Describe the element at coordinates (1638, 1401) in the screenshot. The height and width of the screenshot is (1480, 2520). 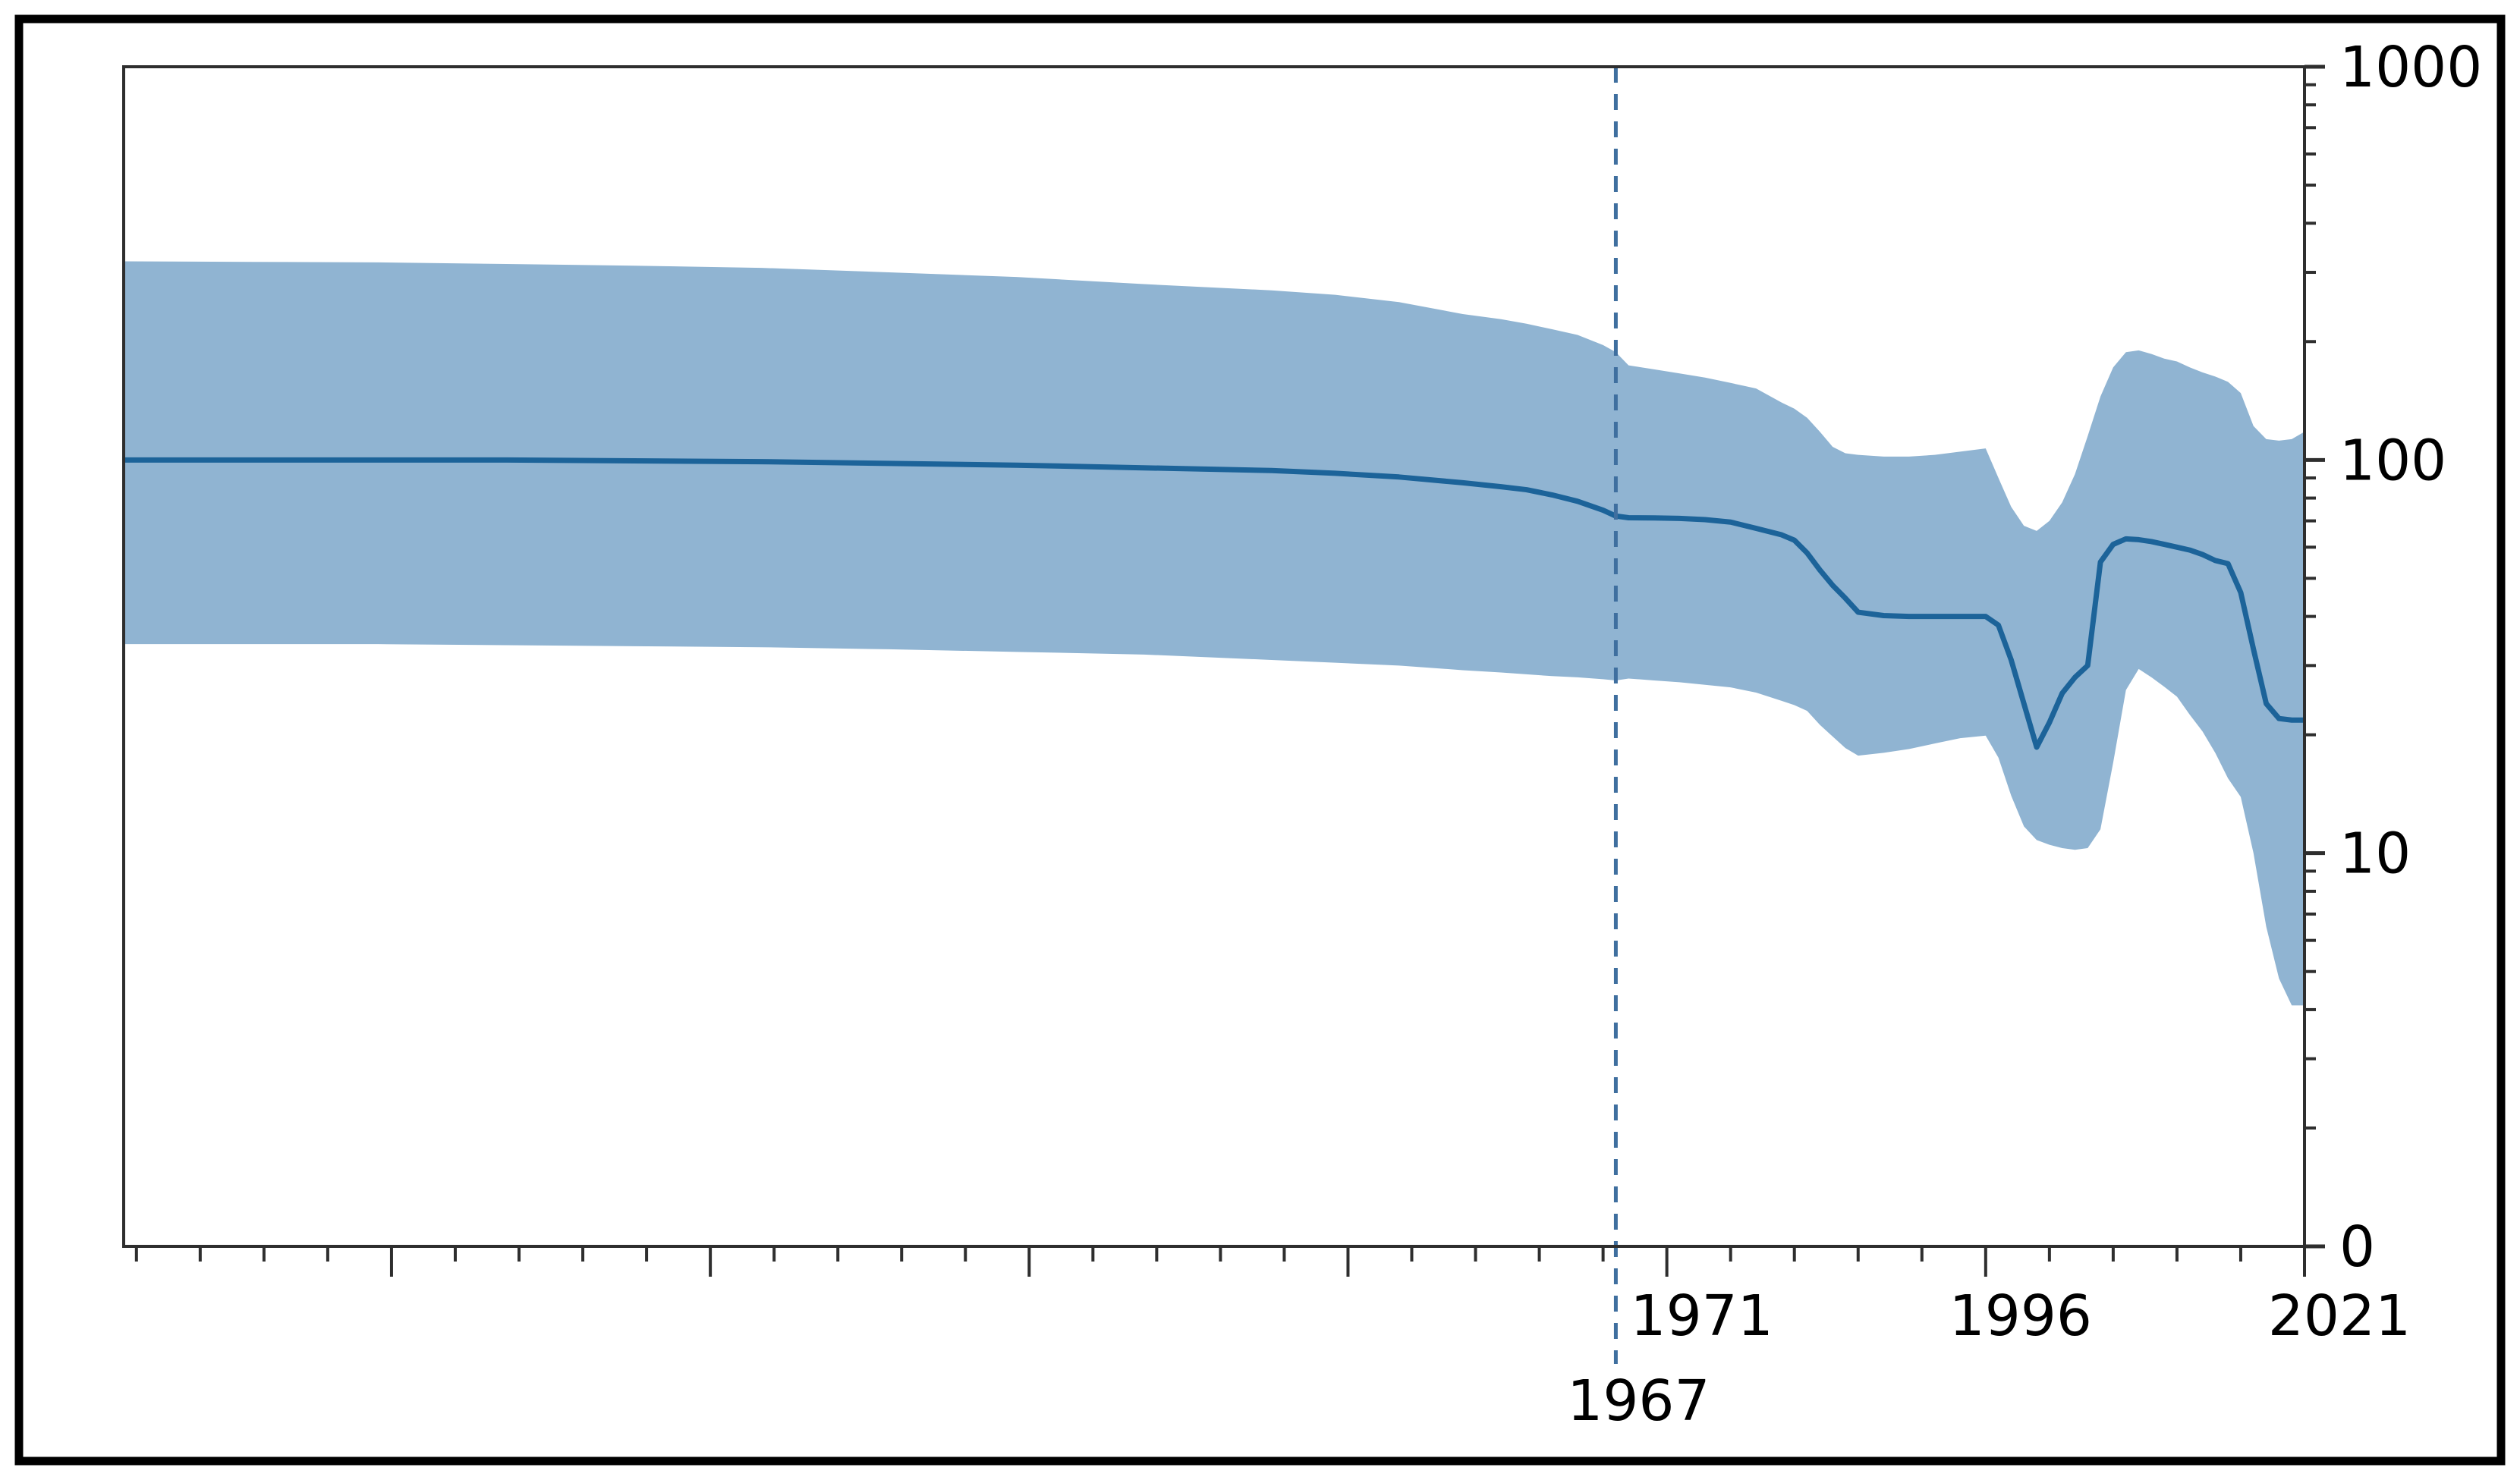
I see `threshold-year-label: 1967` at that location.